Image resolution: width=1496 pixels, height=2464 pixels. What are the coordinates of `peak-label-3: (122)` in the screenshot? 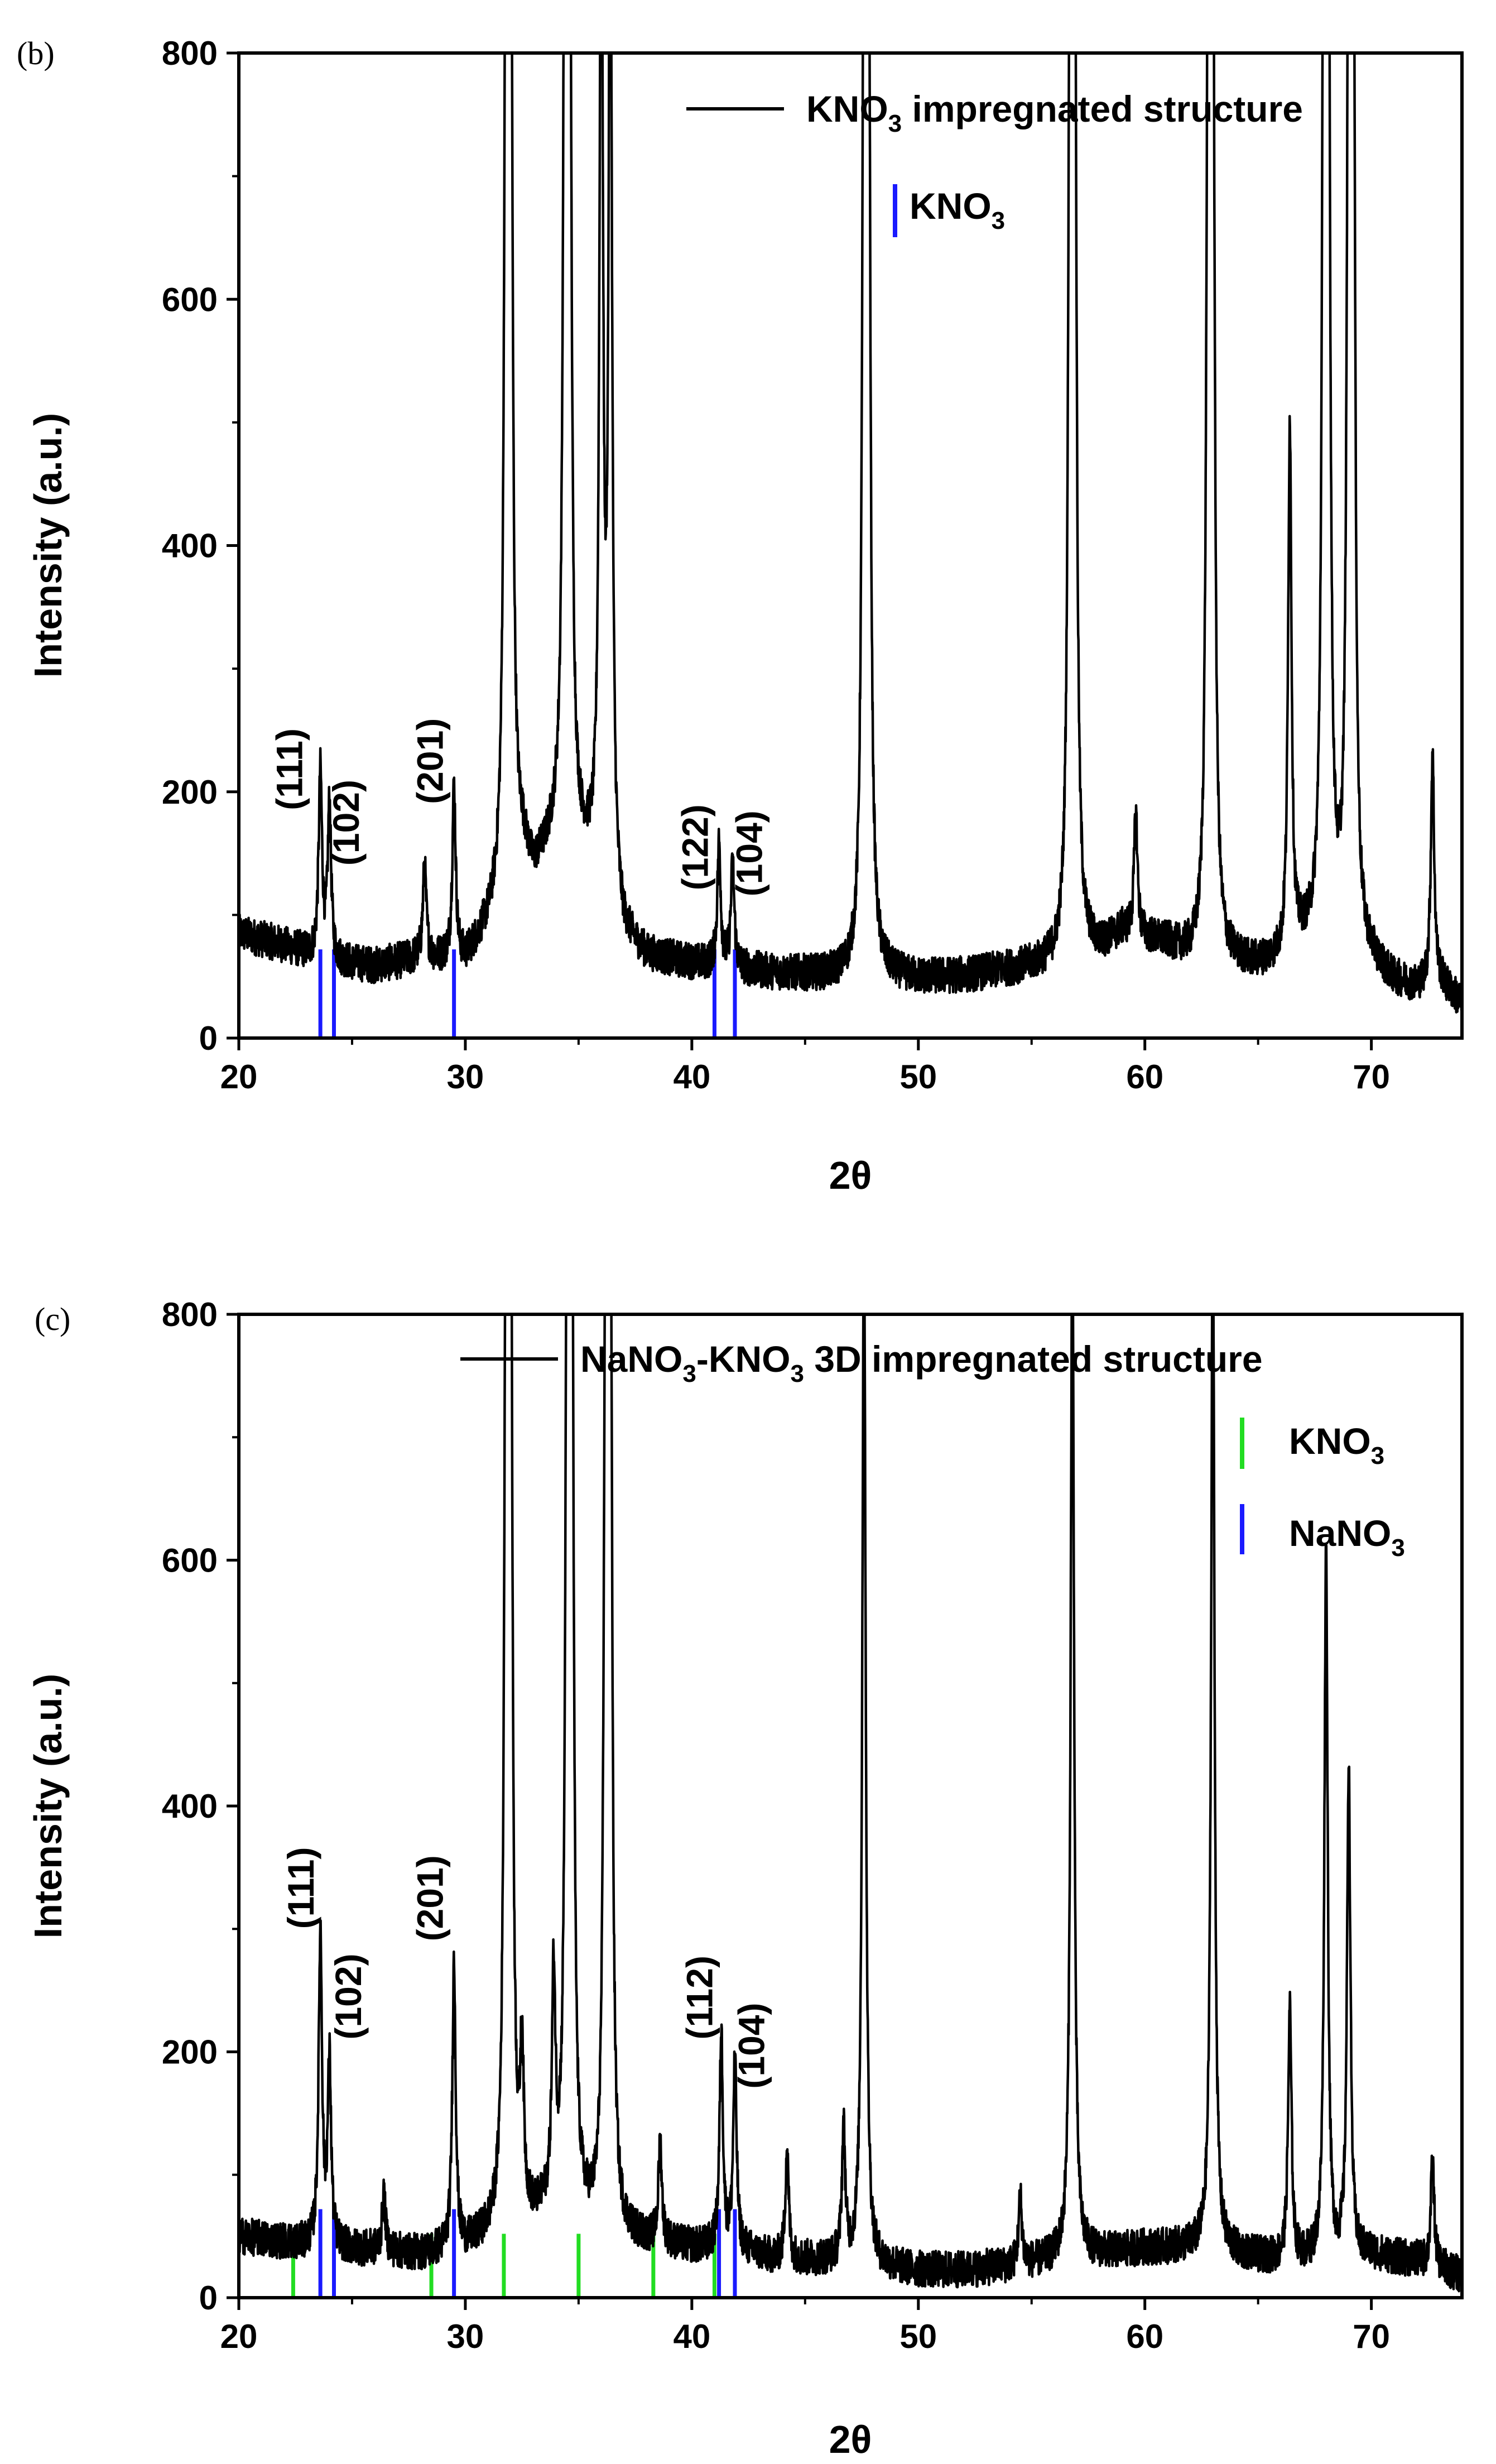 It's located at (694, 847).